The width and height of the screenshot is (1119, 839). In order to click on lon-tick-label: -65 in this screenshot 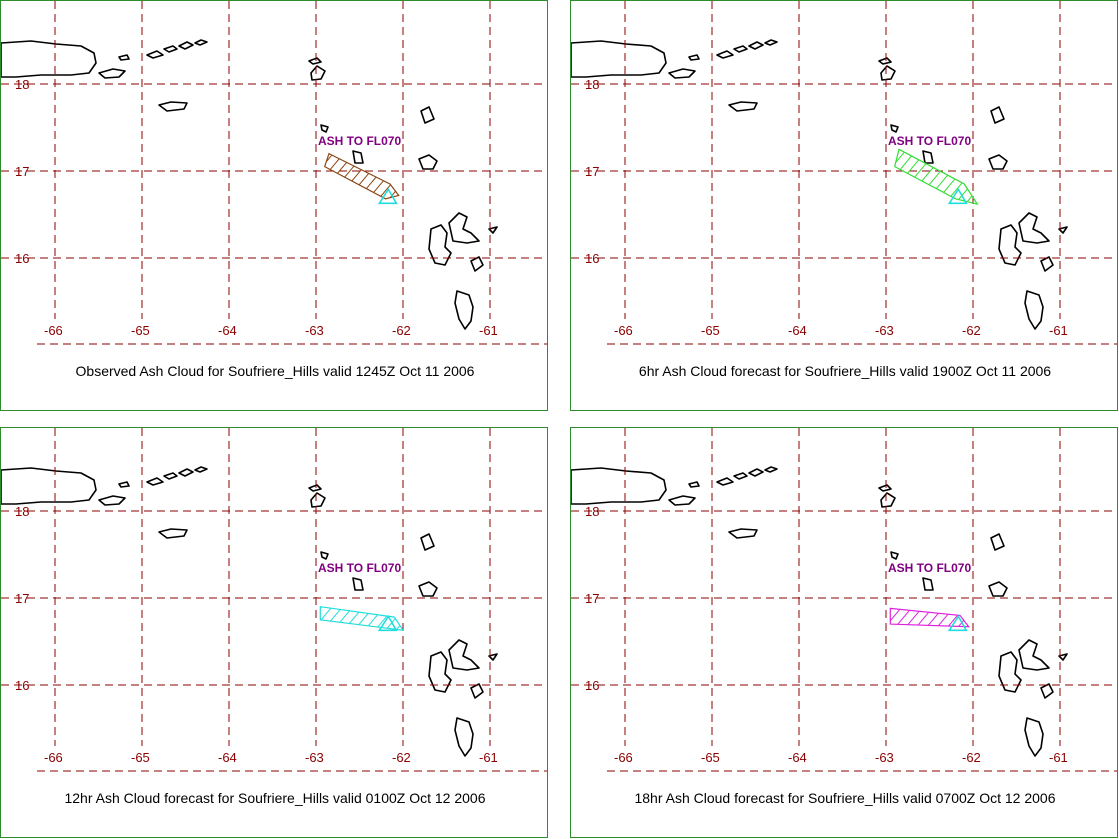, I will do `click(140, 757)`.